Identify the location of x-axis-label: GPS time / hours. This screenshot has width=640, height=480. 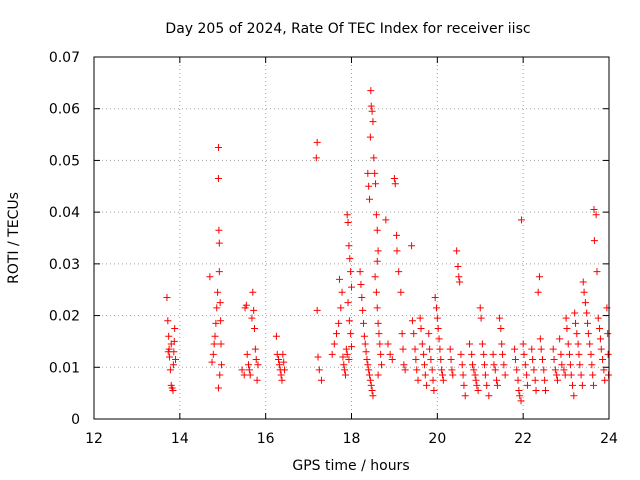
(350, 466).